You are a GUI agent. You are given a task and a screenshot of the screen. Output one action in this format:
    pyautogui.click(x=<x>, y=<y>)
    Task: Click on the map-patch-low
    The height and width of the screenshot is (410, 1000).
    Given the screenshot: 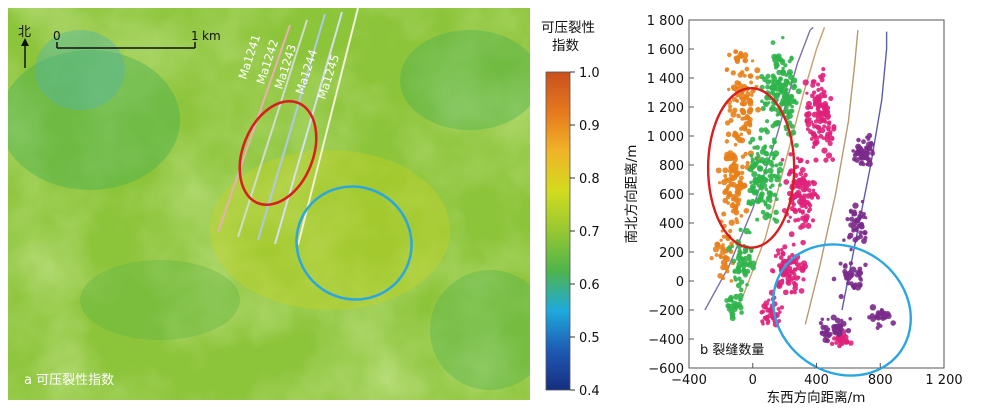 What is the action you would take?
    pyautogui.click(x=160, y=300)
    